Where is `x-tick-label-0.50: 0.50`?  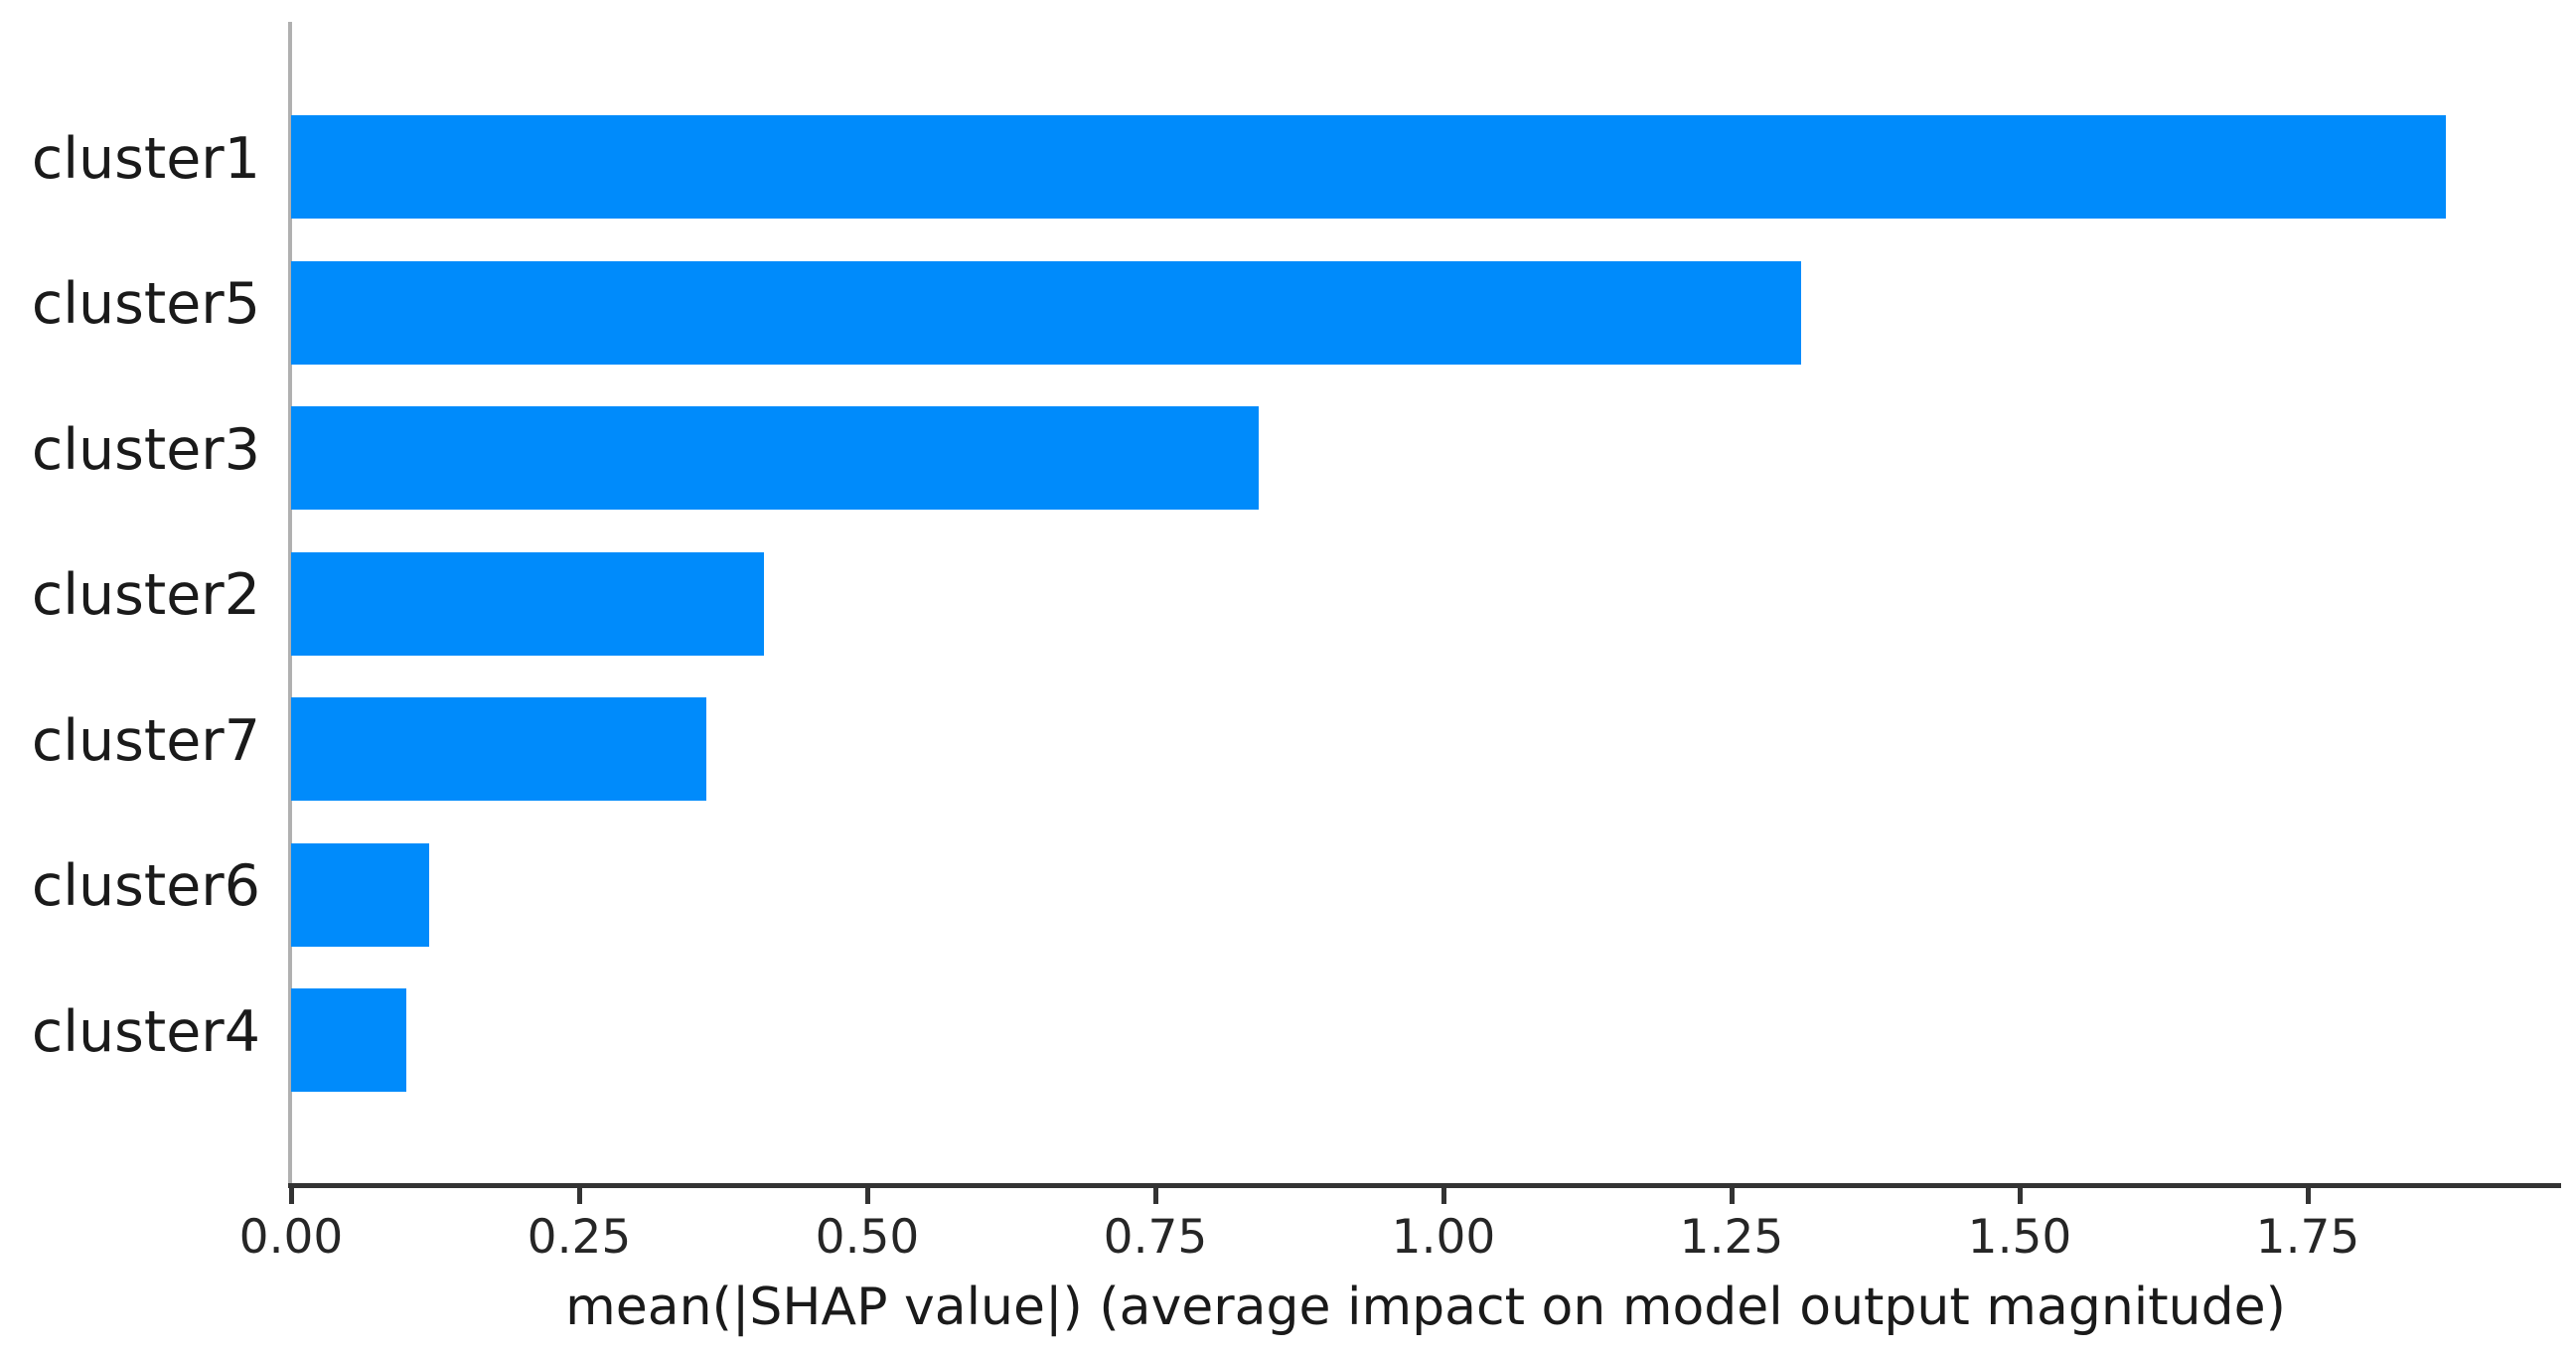 x-tick-label-0.50: 0.50 is located at coordinates (867, 1237).